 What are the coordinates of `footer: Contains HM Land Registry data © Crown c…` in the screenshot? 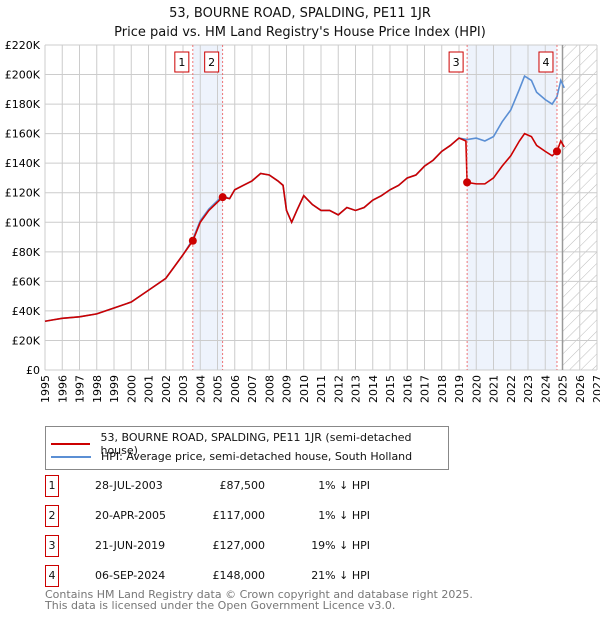 It's located at (259, 600).